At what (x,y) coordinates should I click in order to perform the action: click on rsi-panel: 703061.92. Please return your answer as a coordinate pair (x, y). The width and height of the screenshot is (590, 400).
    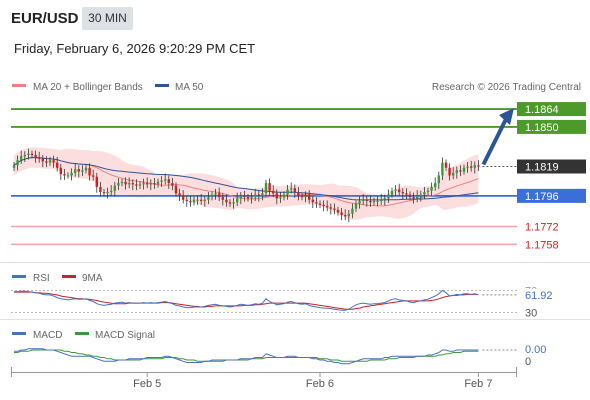
    Looking at the image, I should click on (286, 303).